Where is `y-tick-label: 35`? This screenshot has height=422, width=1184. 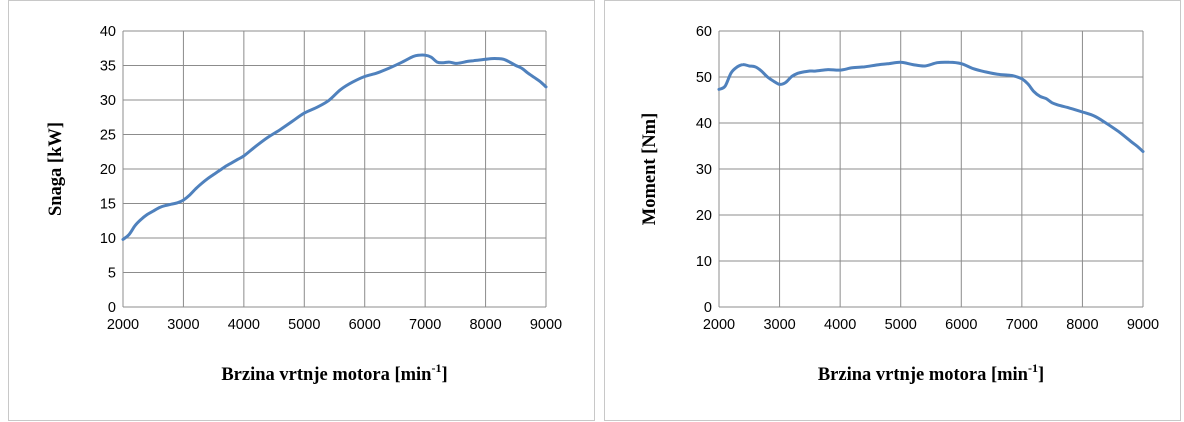 y-tick-label: 35 is located at coordinates (108, 67).